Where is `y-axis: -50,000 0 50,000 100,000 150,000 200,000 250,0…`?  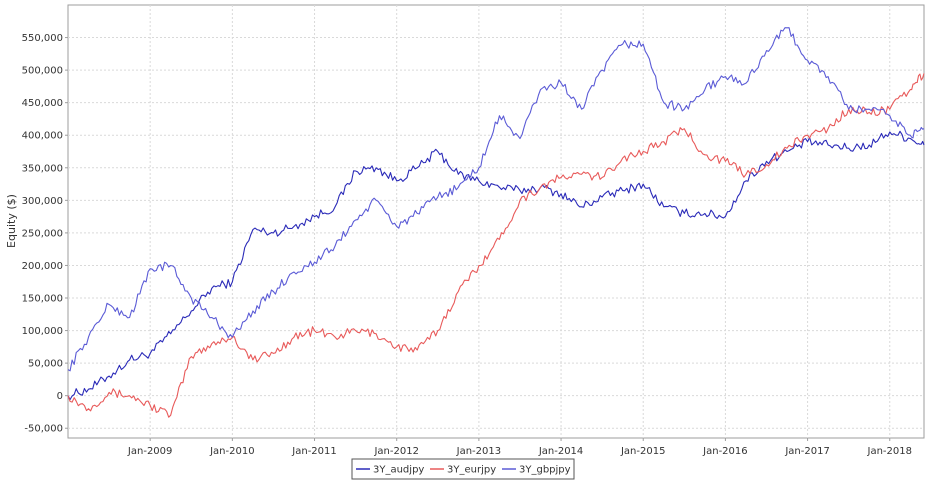 y-axis: -50,000 0 50,000 100,000 150,000 200,000 250,0… is located at coordinates (45, 234).